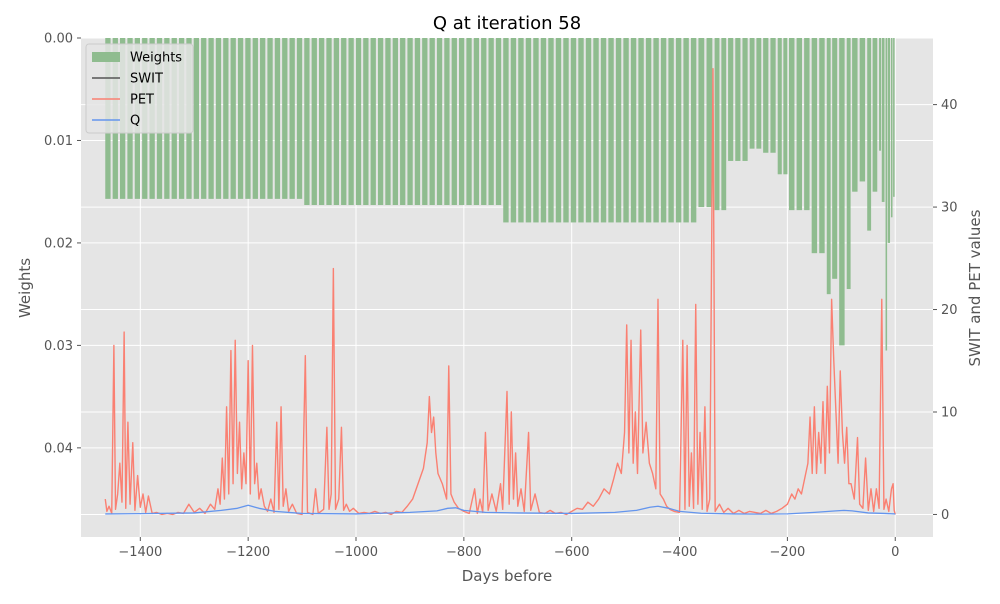  Describe the element at coordinates (139, 88) in the screenshot. I see `legend: Weights SWIT PET Q` at that location.